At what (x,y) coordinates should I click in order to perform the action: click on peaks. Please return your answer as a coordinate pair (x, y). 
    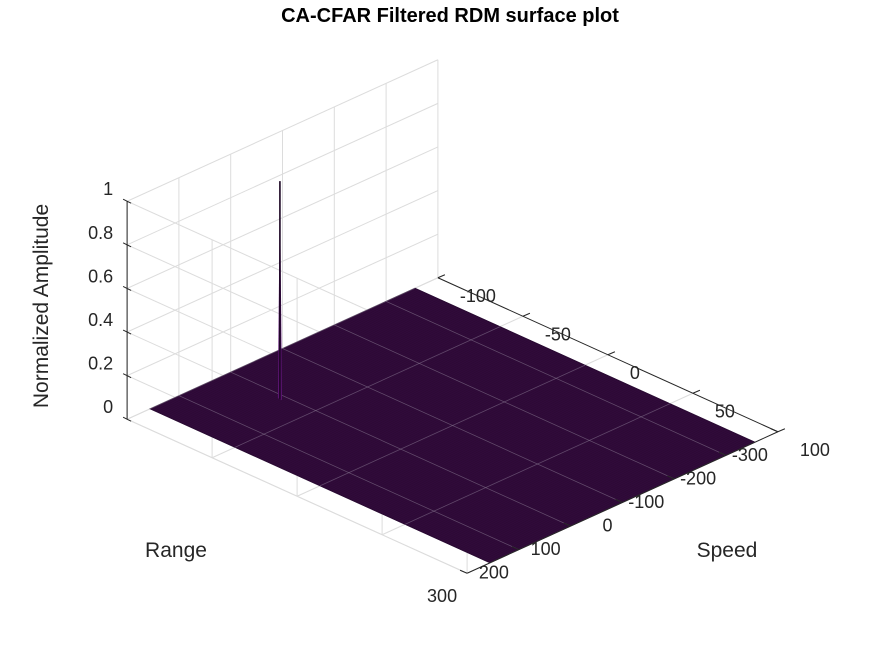
    Looking at the image, I should click on (279, 290).